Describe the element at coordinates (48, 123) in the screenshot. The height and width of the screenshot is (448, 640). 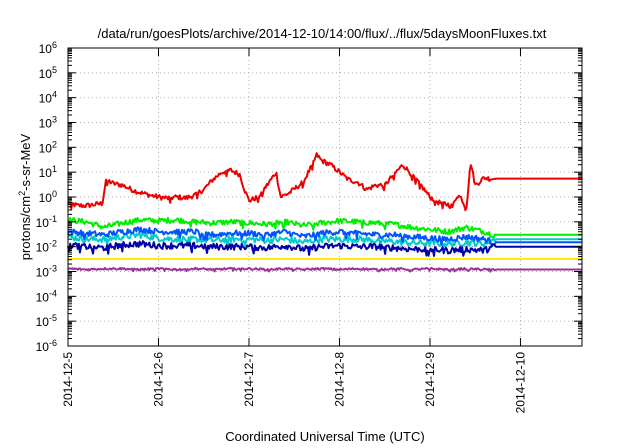
I see `y-tick-label: 10³` at that location.